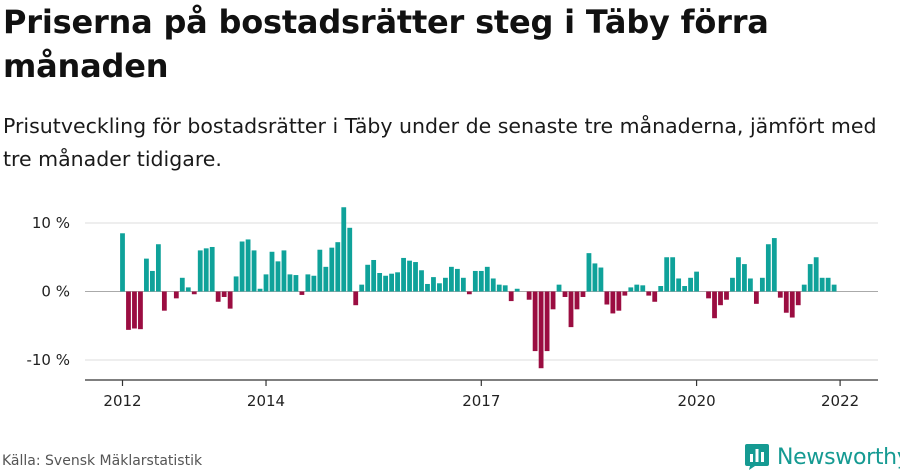 Image resolution: width=900 pixels, height=474 pixels. What do you see at coordinates (481, 401) in the screenshot?
I see `x-tick-label: 2017` at bounding box center [481, 401].